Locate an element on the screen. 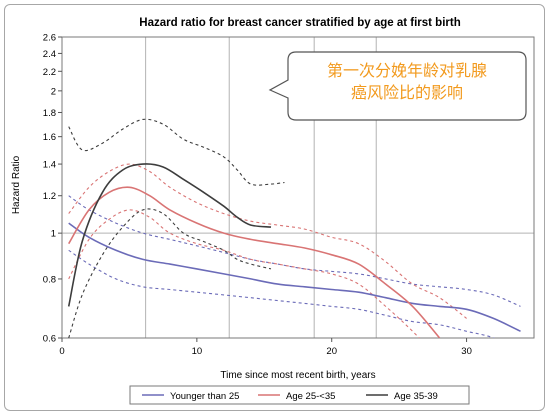 Image resolution: width=551 pixels, height=417 pixels. y-tick-label: 1.4 is located at coordinates (49, 165).